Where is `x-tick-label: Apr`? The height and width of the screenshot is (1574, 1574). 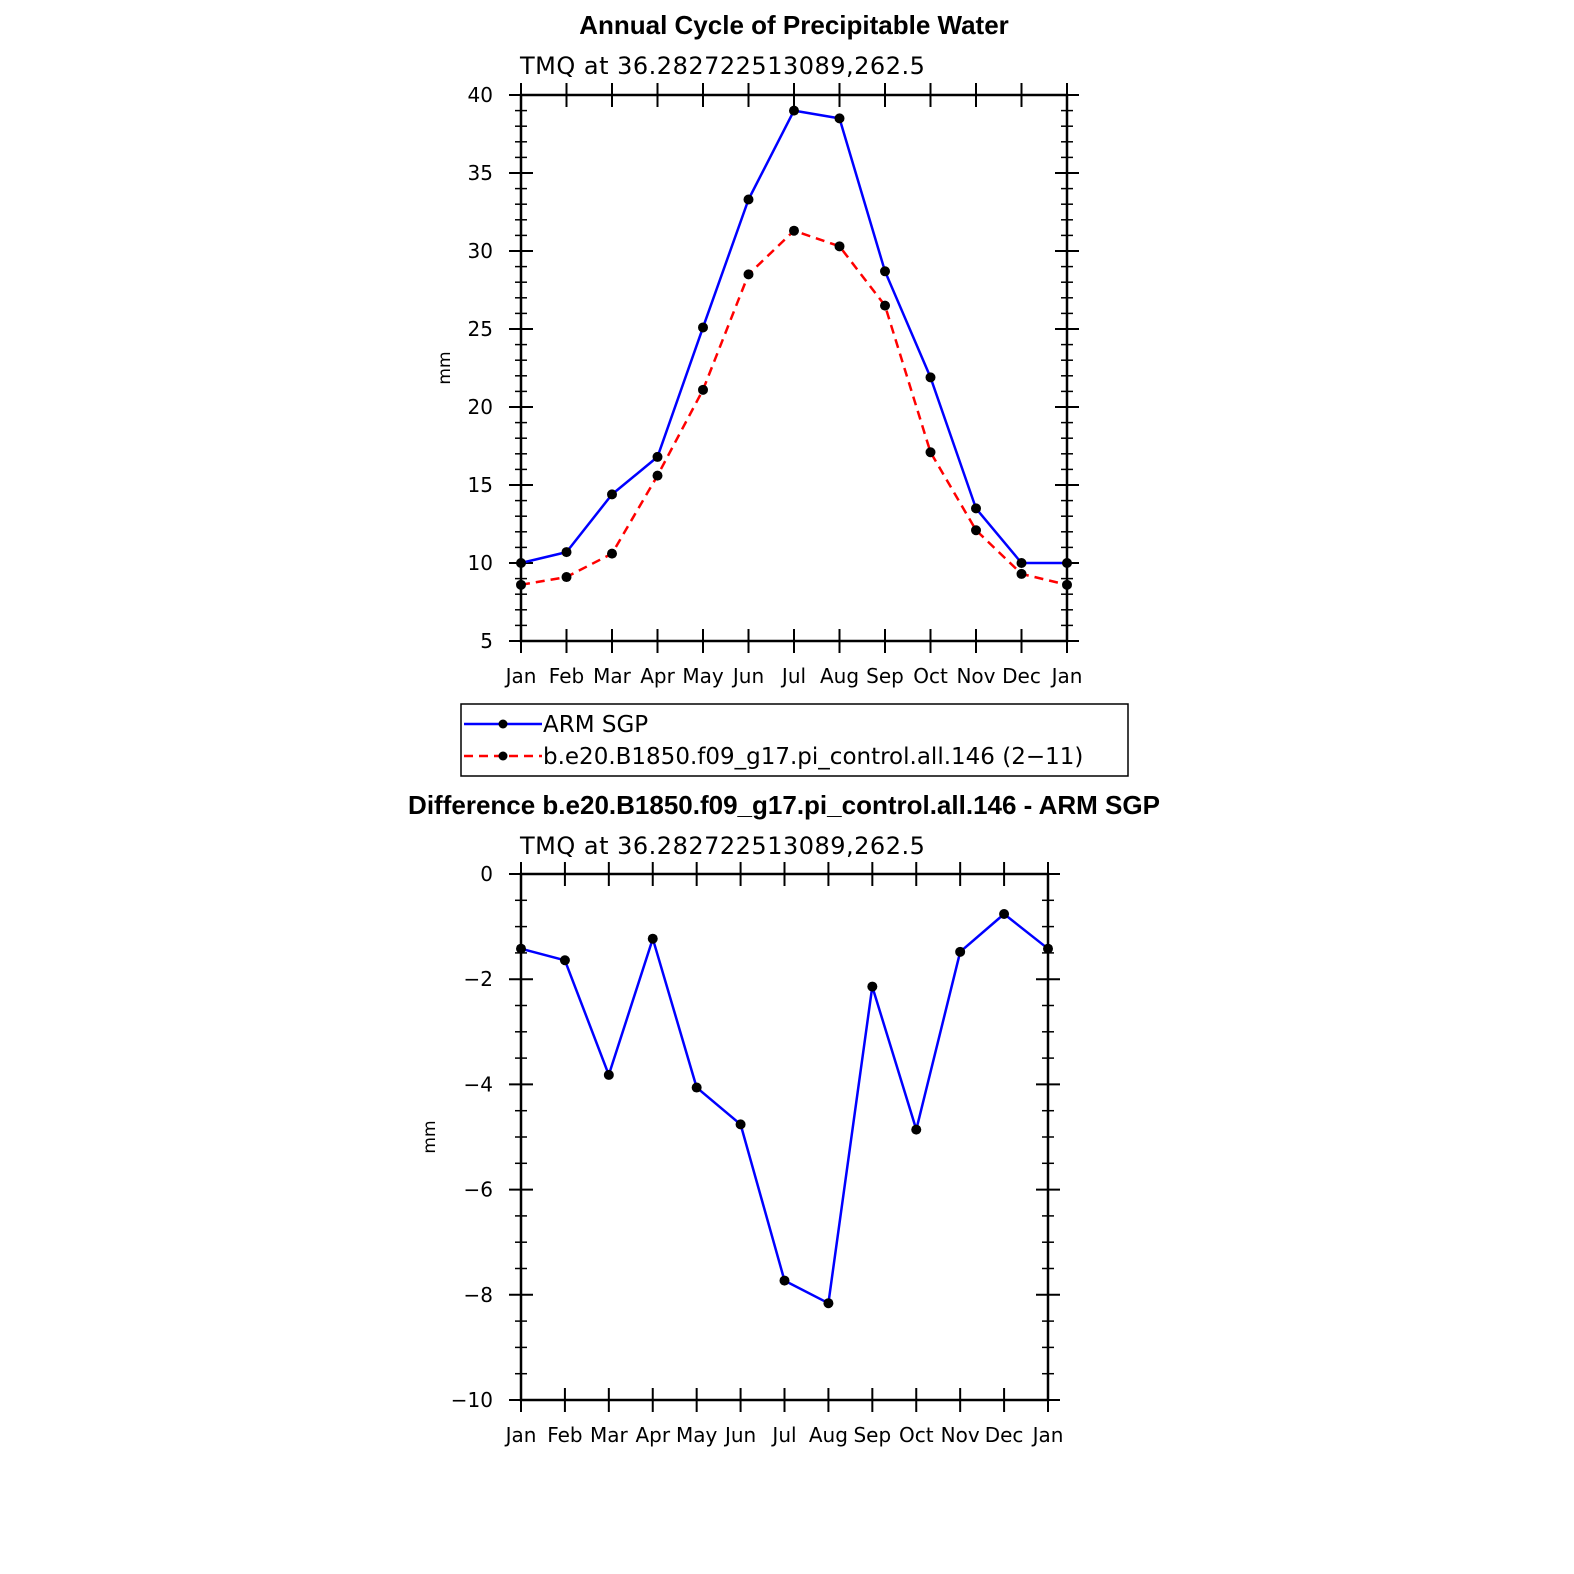 x-tick-label: Apr is located at coordinates (652, 1435).